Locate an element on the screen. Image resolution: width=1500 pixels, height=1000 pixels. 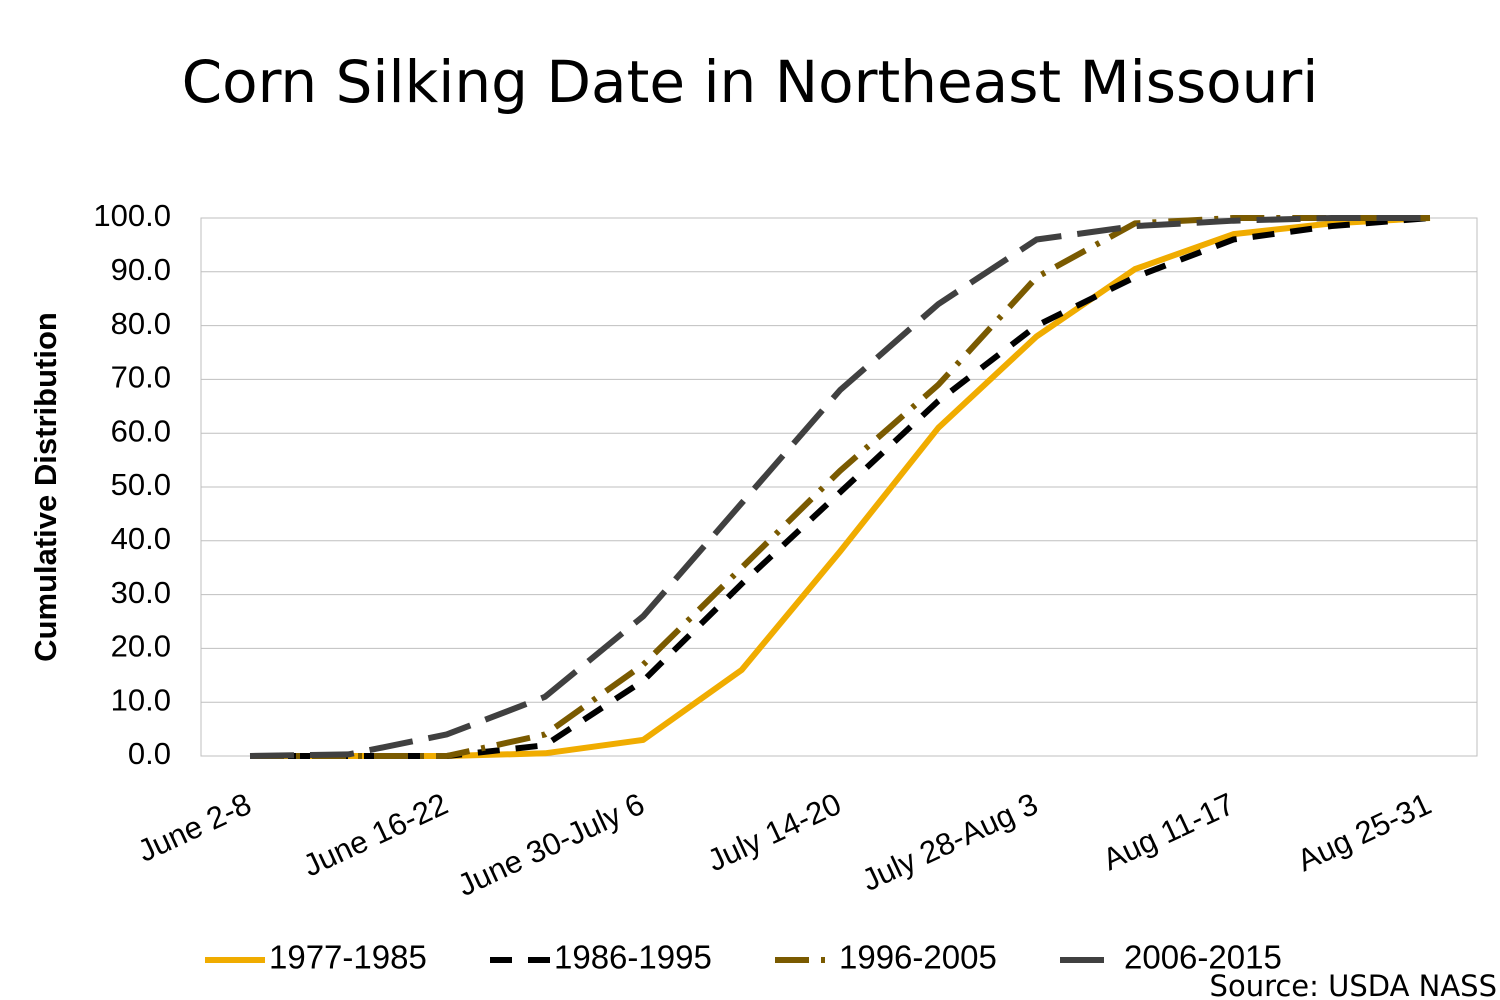
chart-title: Corn Silking Date in Northeast Missouri is located at coordinates (750, 82).